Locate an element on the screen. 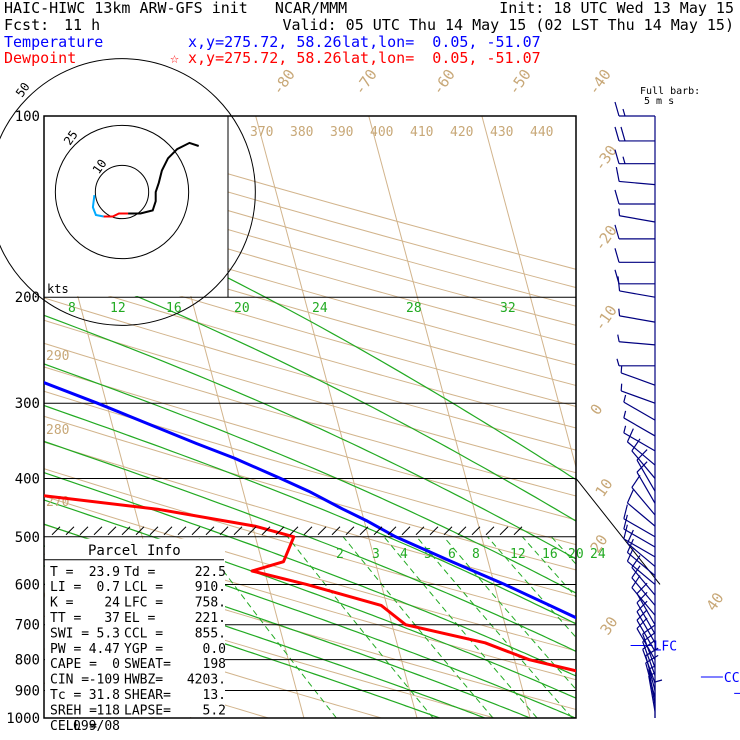  parcel-row-value: 118 is located at coordinates (108, 710).